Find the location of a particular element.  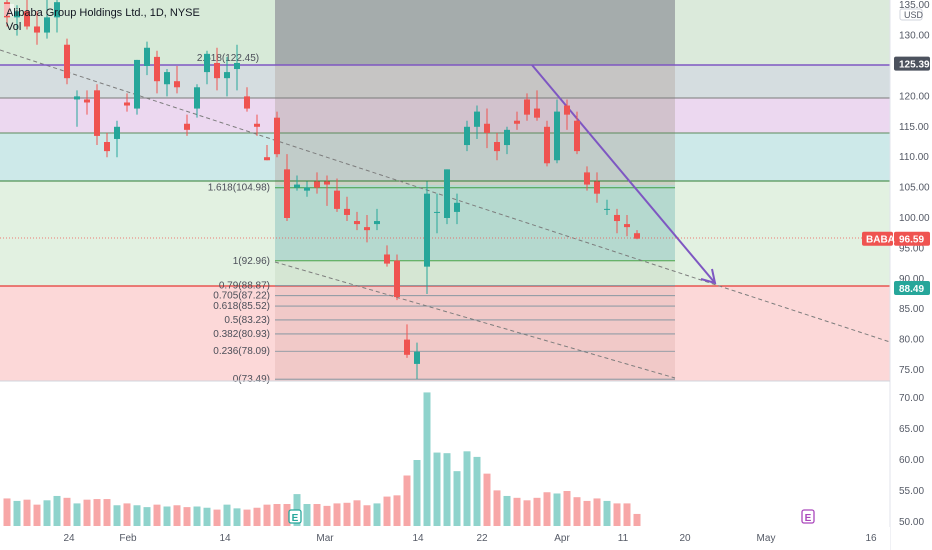

price-axis-tick: 135.00 is located at coordinates (914, 5).